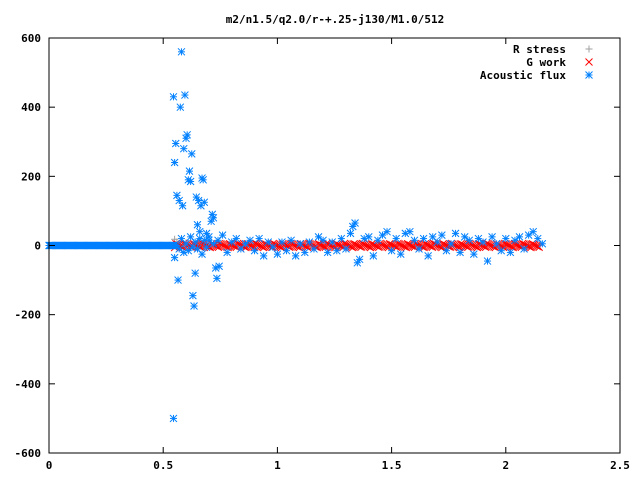 The height and width of the screenshot is (480, 640). Describe the element at coordinates (620, 465) in the screenshot. I see `x-tick-label: 2.5` at that location.